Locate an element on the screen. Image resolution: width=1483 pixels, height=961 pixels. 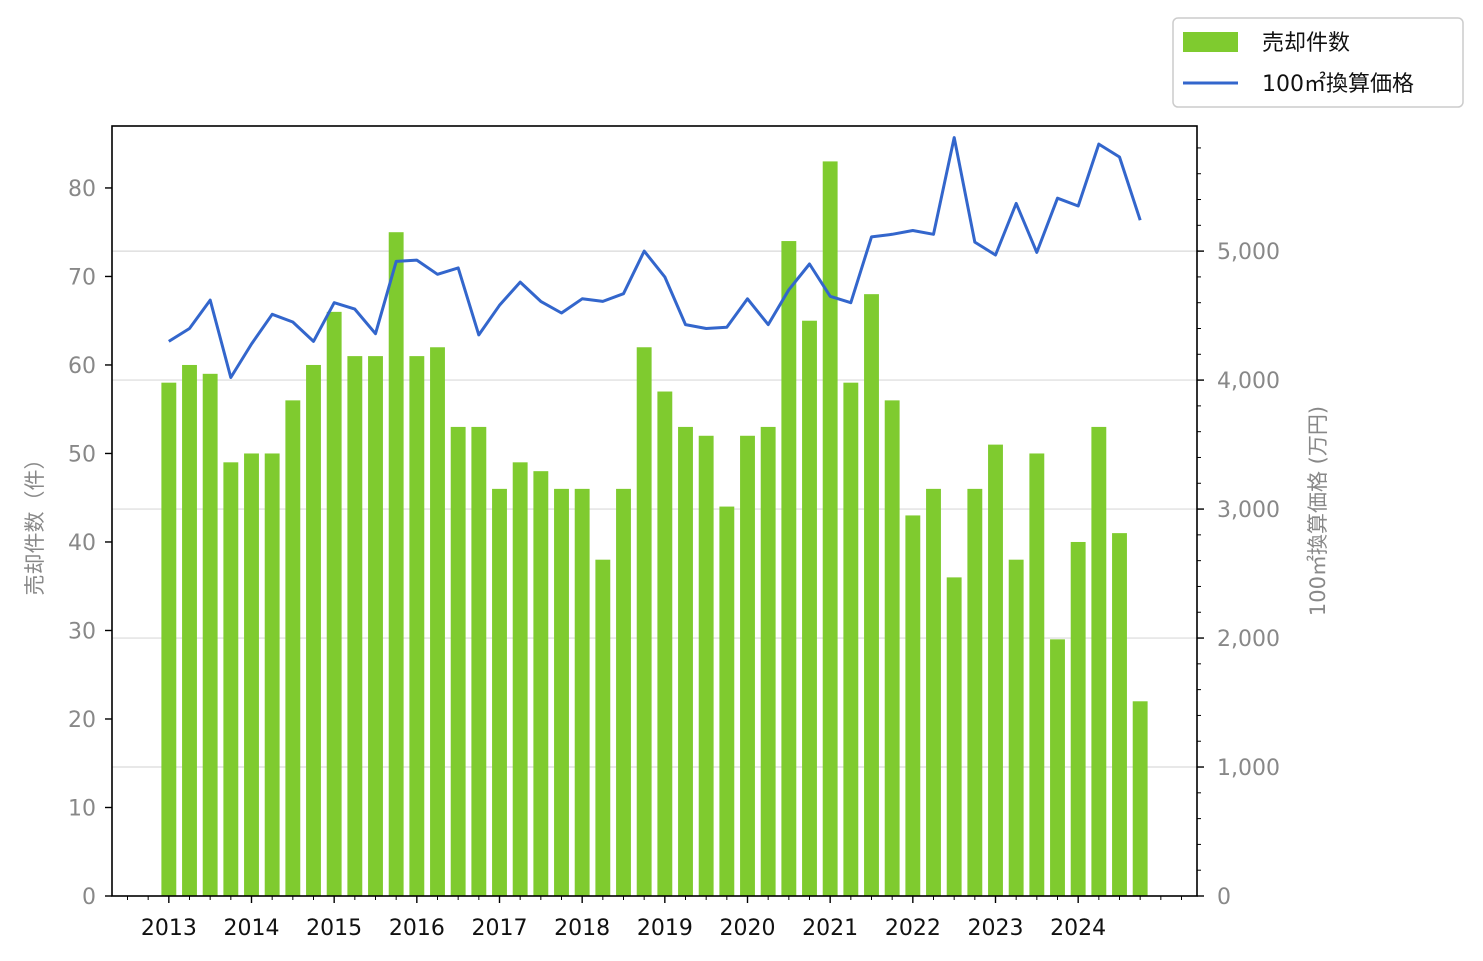
left-tick-label: 30 is located at coordinates (82, 631).